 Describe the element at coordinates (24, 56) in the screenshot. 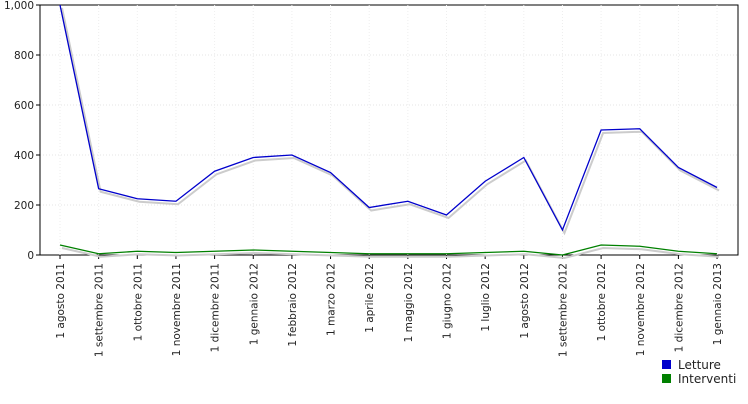

I see `y-tick-label: 800` at that location.